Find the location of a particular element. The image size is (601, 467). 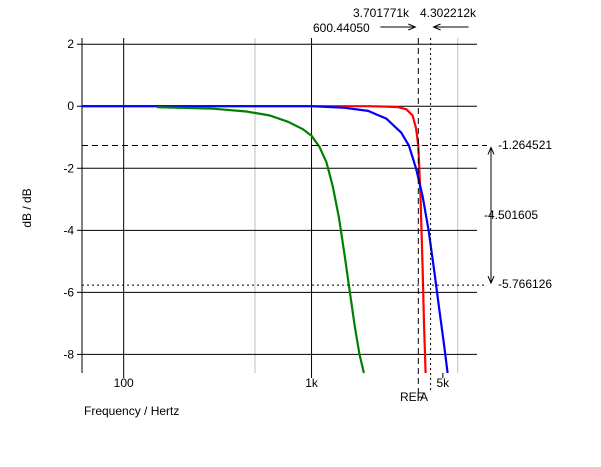

y-tick-label: -6 is located at coordinates (68, 292).